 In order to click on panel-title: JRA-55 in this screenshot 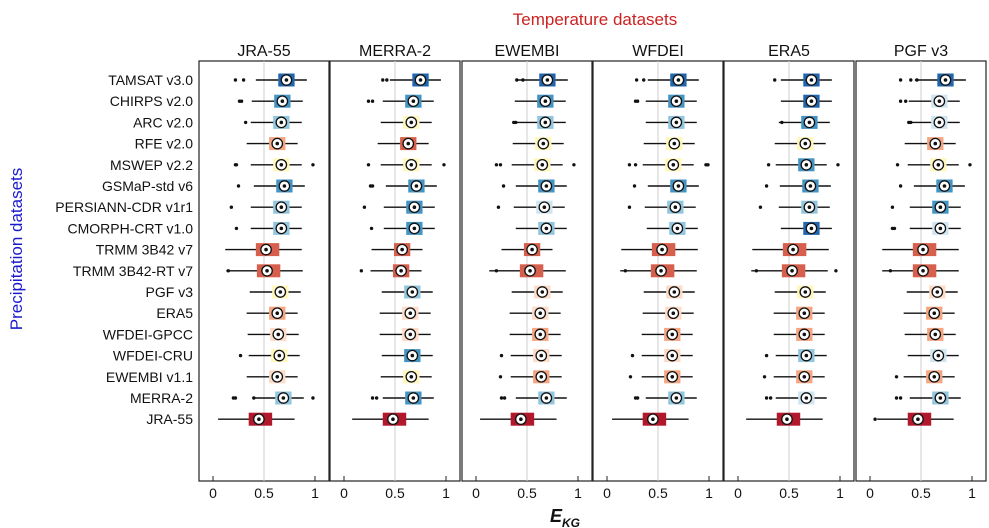, I will do `click(263, 51)`.